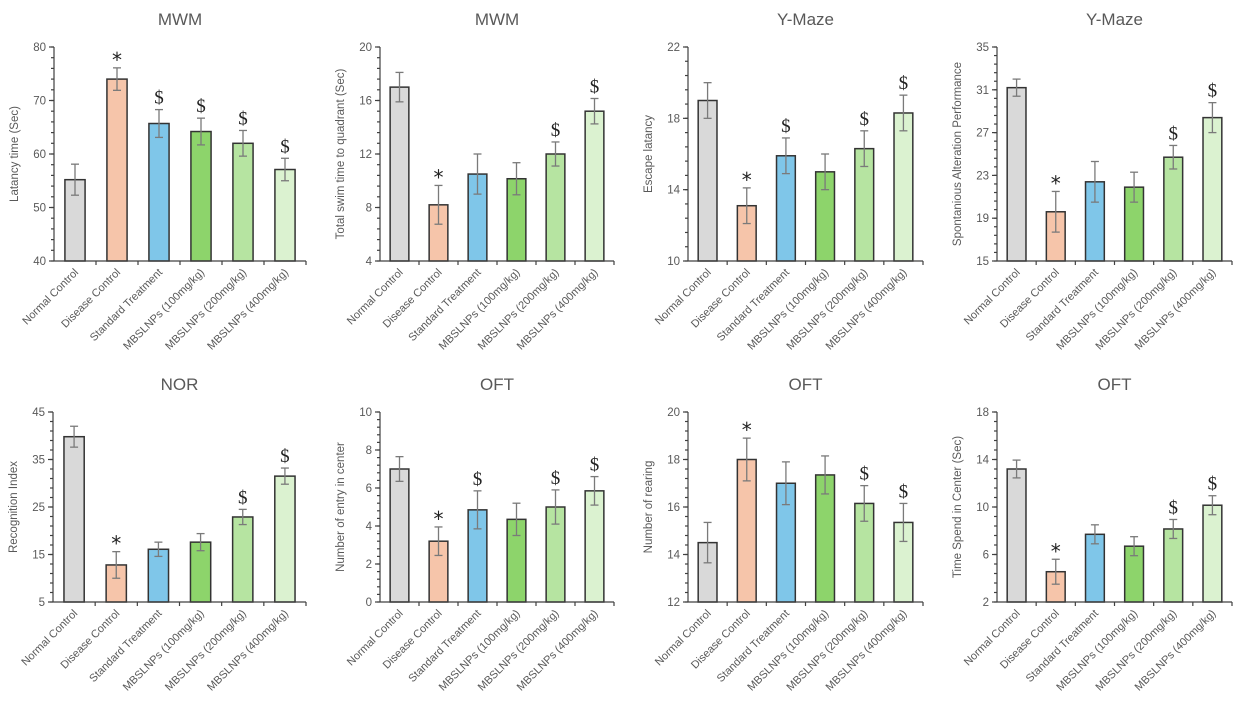 The image size is (1246, 705). Describe the element at coordinates (673, 413) in the screenshot. I see `y-tick-label: 20` at that location.